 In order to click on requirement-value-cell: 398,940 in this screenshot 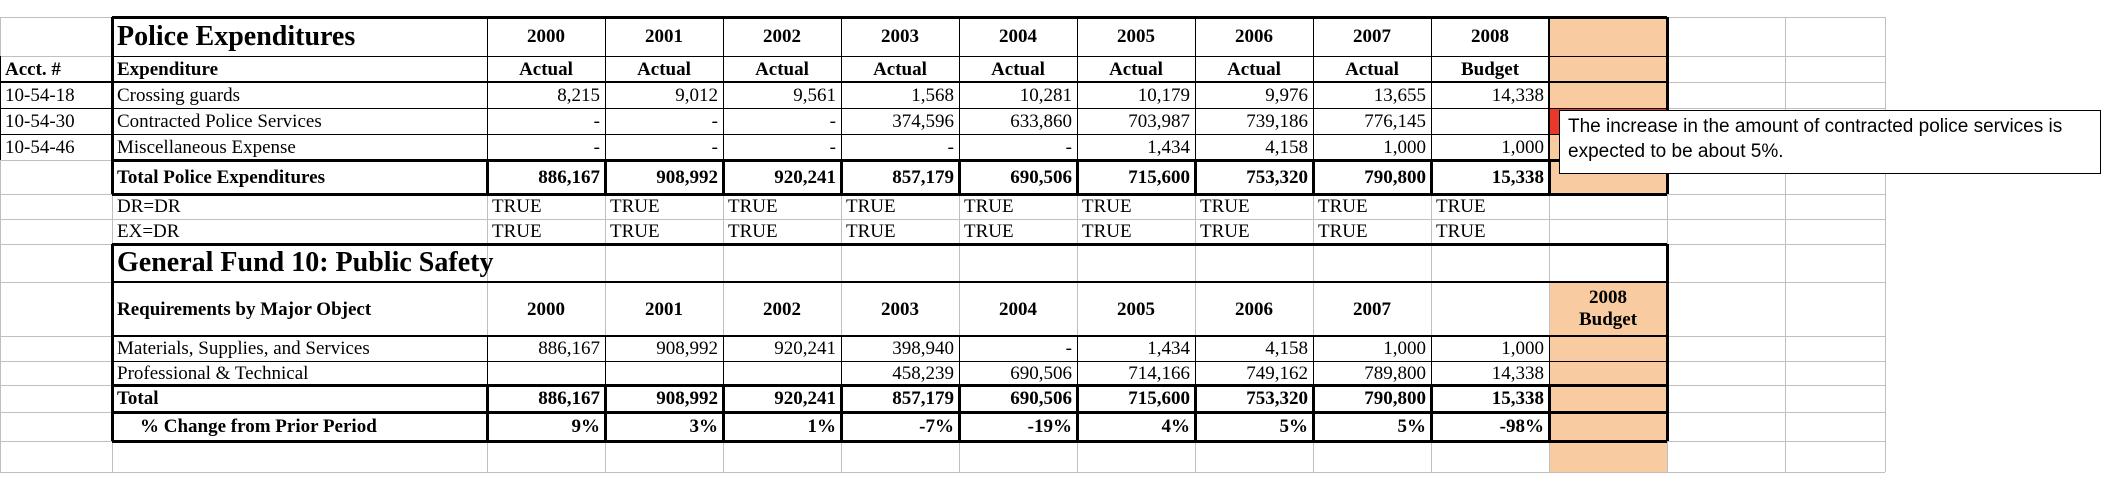, I will do `click(923, 348)`.